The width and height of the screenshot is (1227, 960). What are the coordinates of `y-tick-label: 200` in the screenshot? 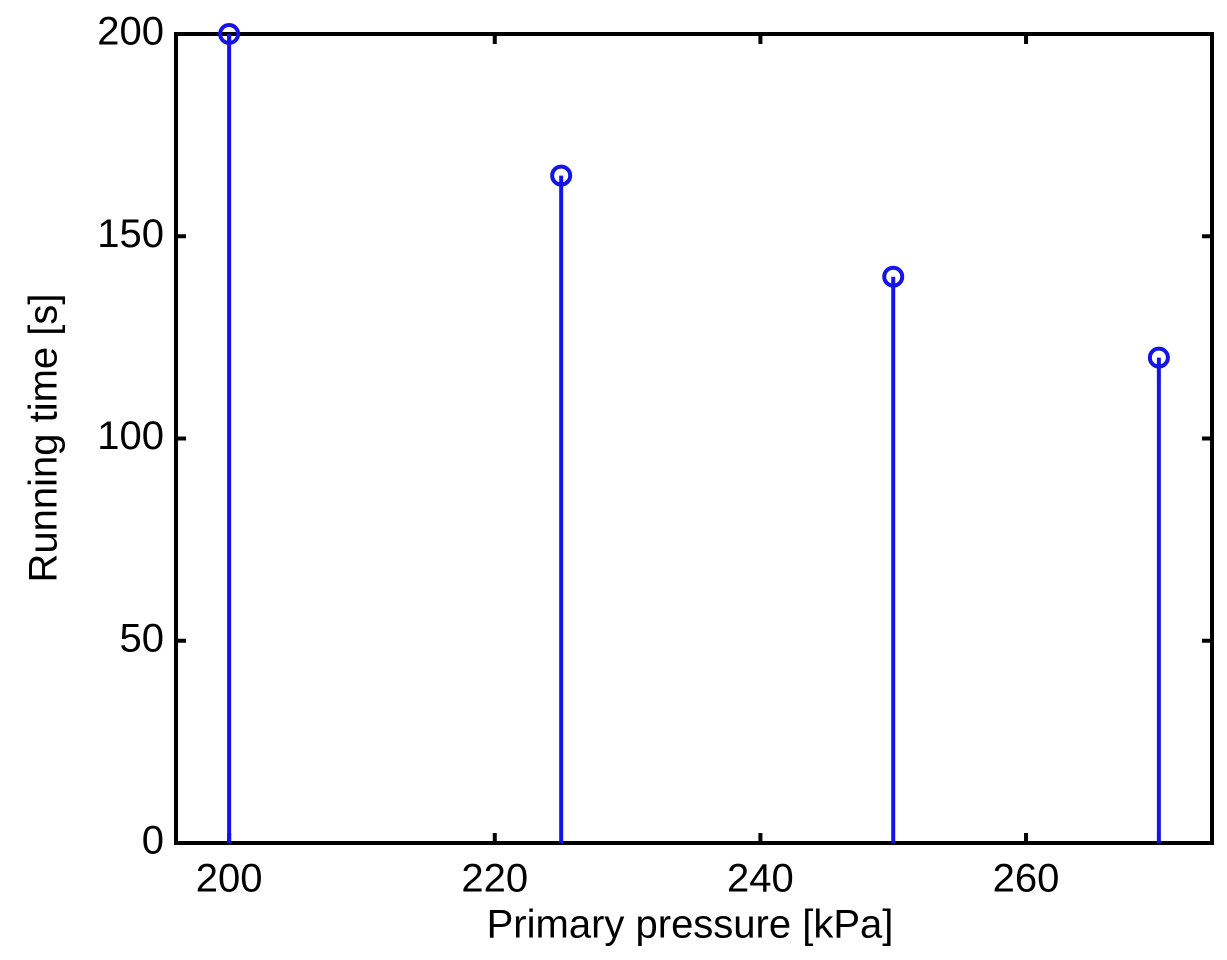 It's located at (130, 32).